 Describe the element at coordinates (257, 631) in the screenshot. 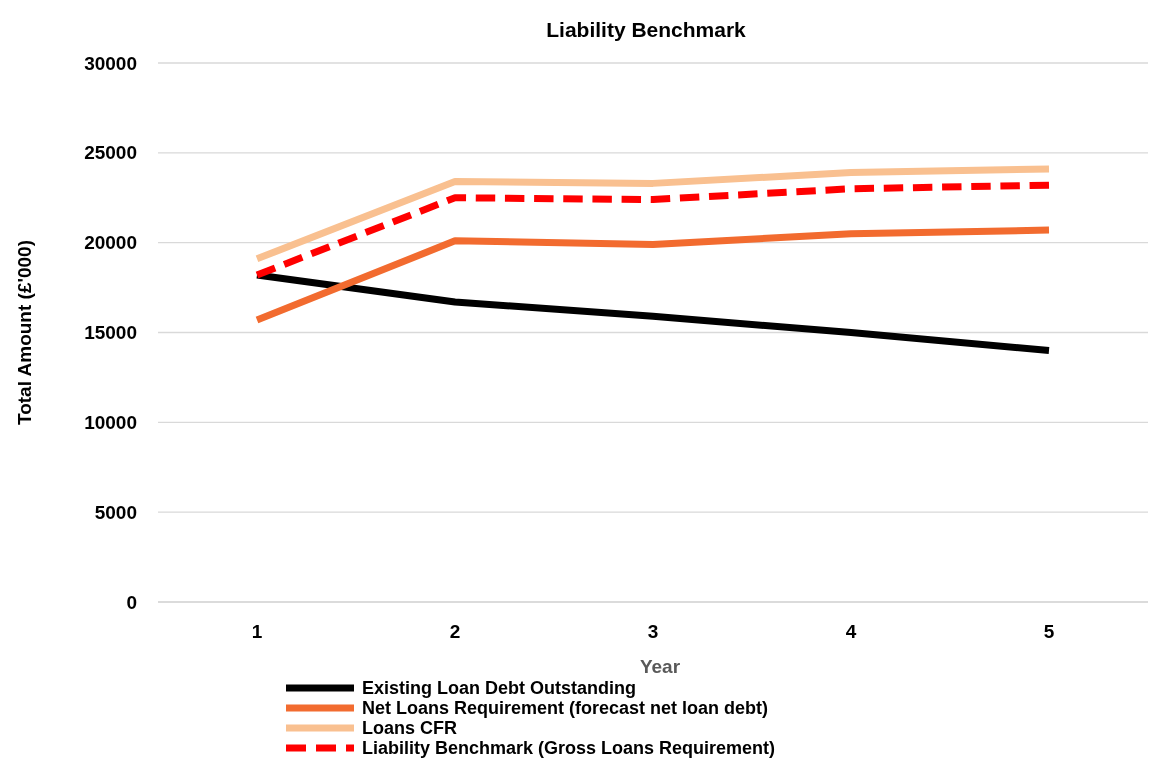

I see `x-tick-label: 1` at that location.